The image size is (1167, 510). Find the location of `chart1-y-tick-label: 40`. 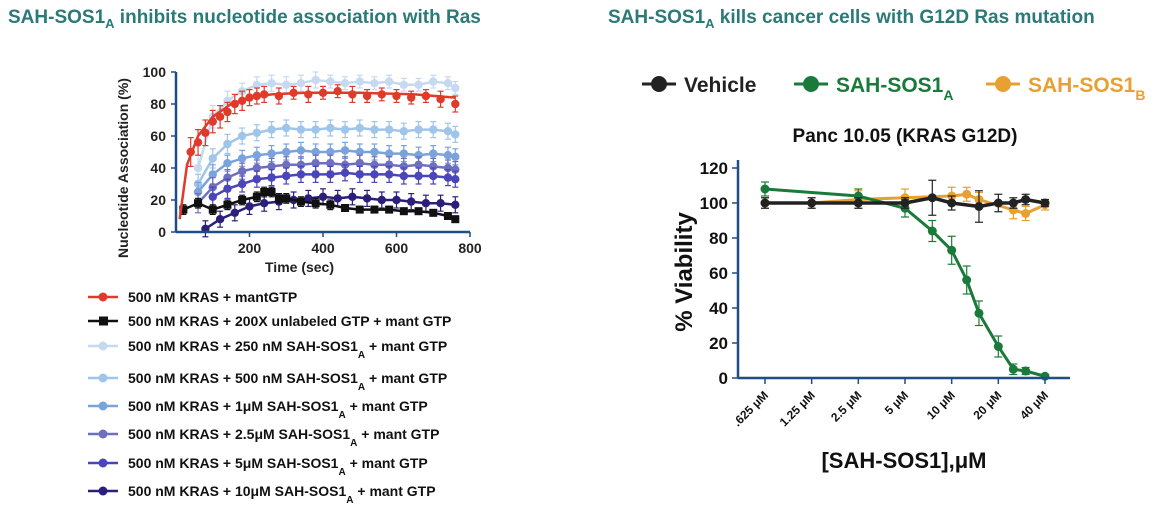

chart1-y-tick-label: 40 is located at coordinates (158, 168).